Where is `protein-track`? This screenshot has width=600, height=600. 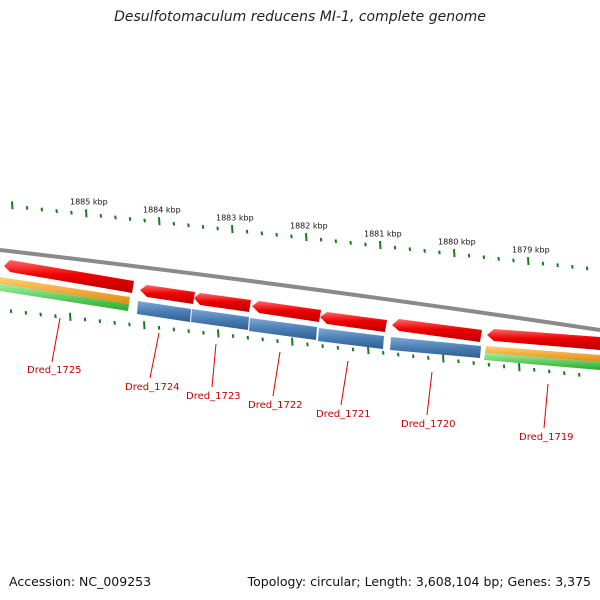
protein-track is located at coordinates (309, 329).